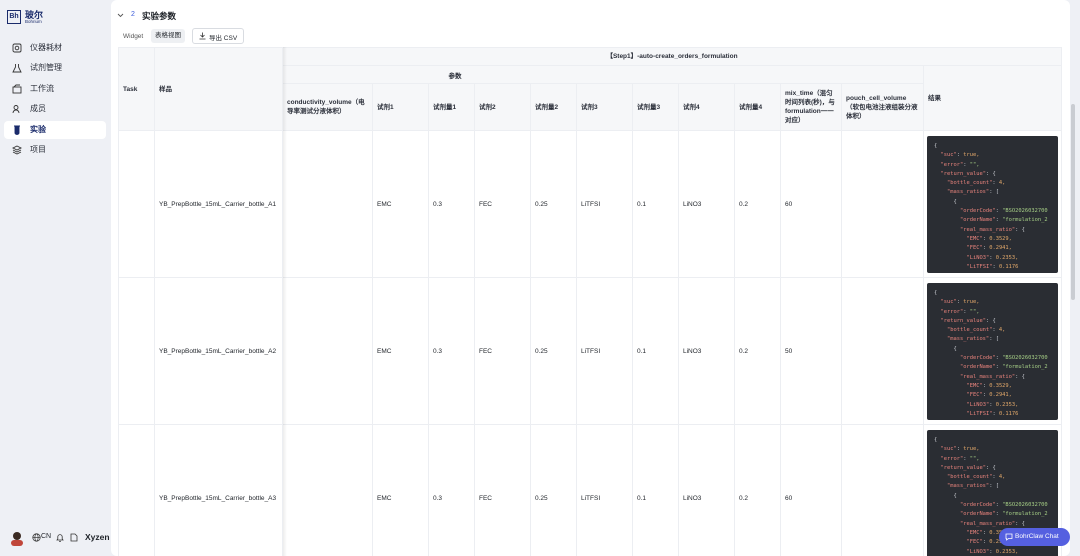 This screenshot has height=556, width=1080. What do you see at coordinates (401, 351) in the screenshot?
I see `value-cell: EMC` at bounding box center [401, 351].